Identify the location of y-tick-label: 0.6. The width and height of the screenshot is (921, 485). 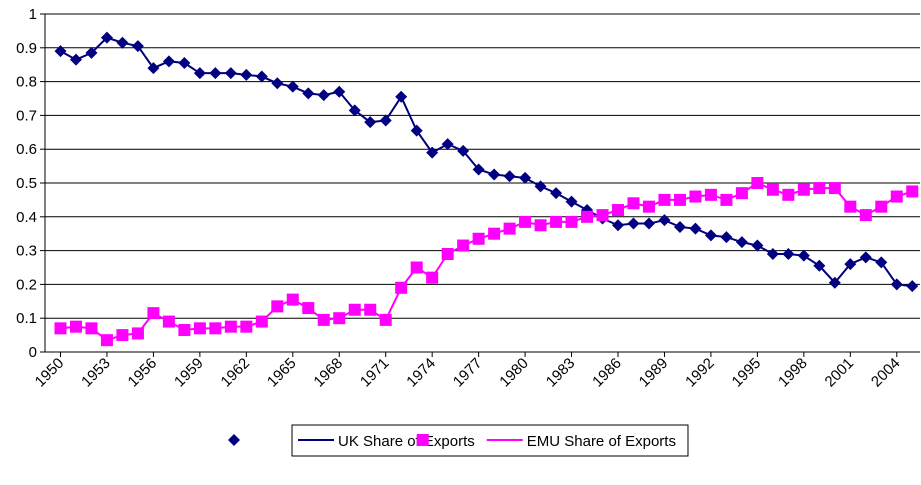
(26, 149).